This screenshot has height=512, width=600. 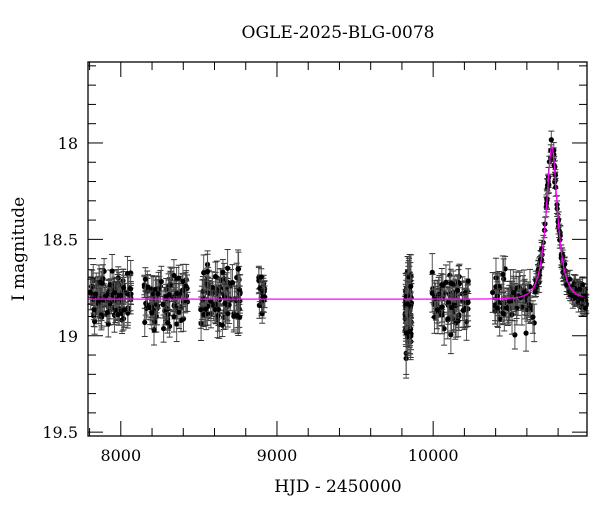 What do you see at coordinates (277, 455) in the screenshot?
I see `x-tick-label: 9000` at bounding box center [277, 455].